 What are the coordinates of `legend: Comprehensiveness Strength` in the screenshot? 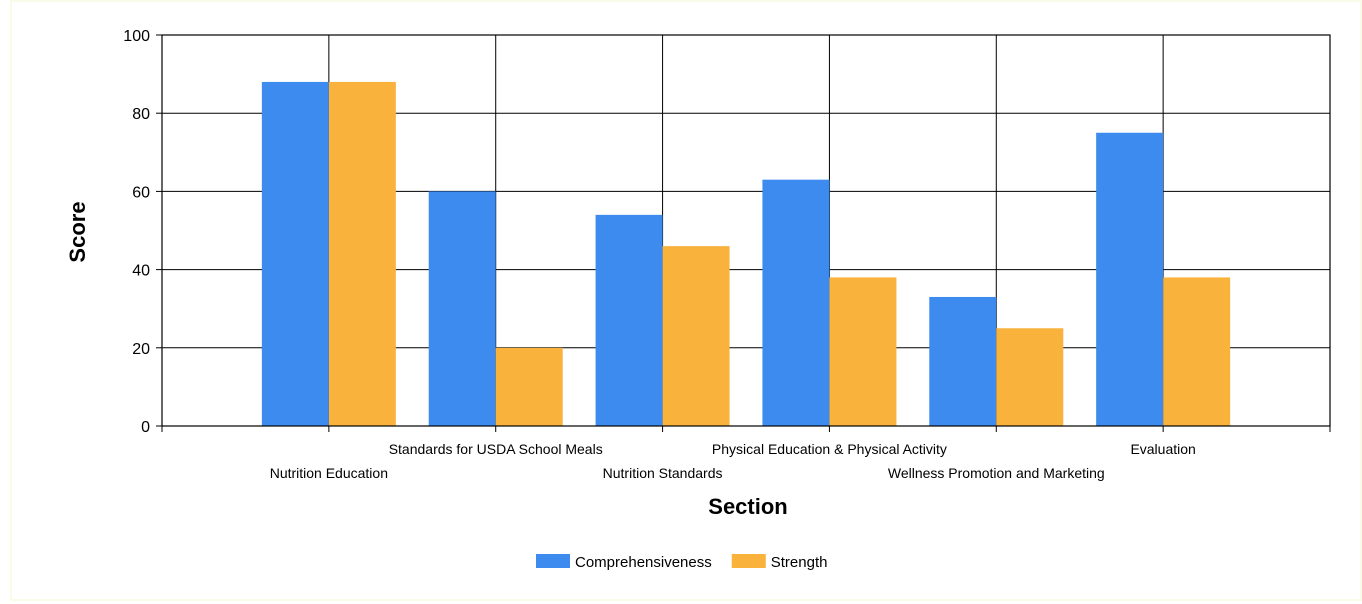 It's located at (681, 562).